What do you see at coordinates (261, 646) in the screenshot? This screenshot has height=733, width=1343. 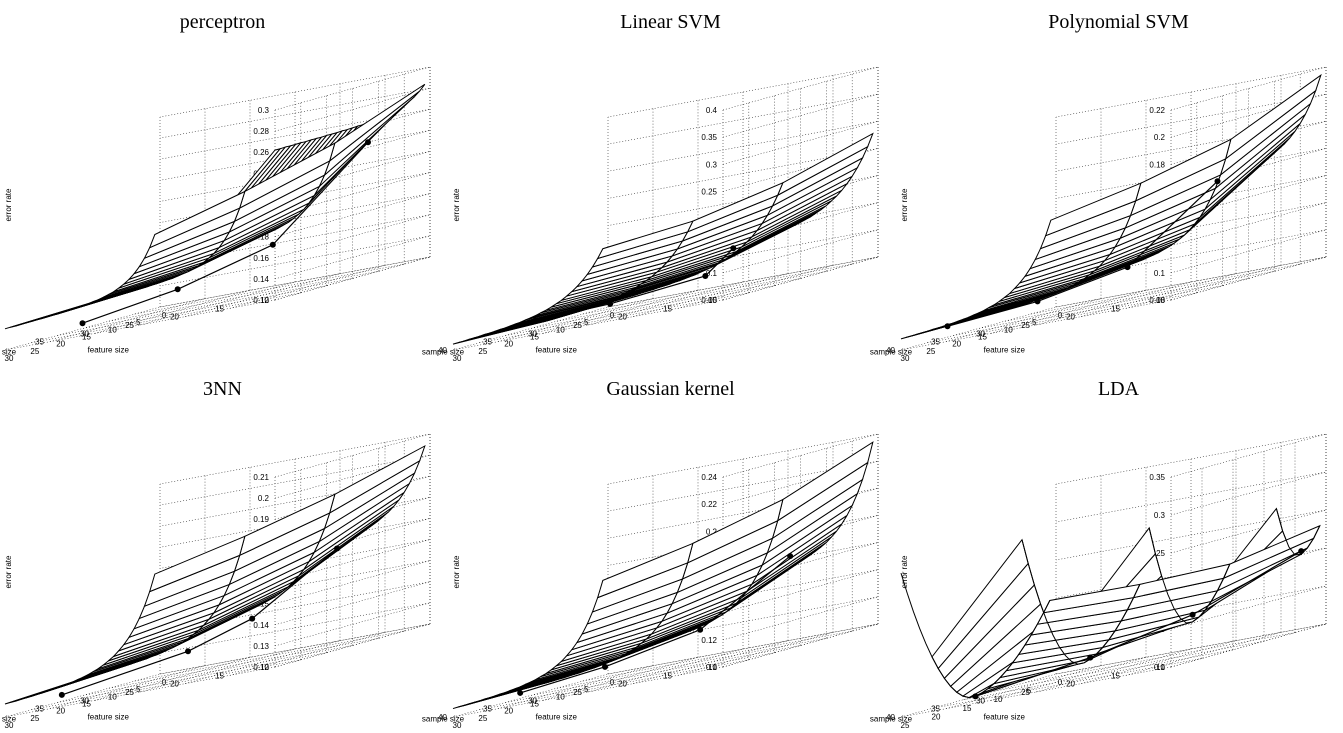 I see `z-tick-label: 0.13` at bounding box center [261, 646].